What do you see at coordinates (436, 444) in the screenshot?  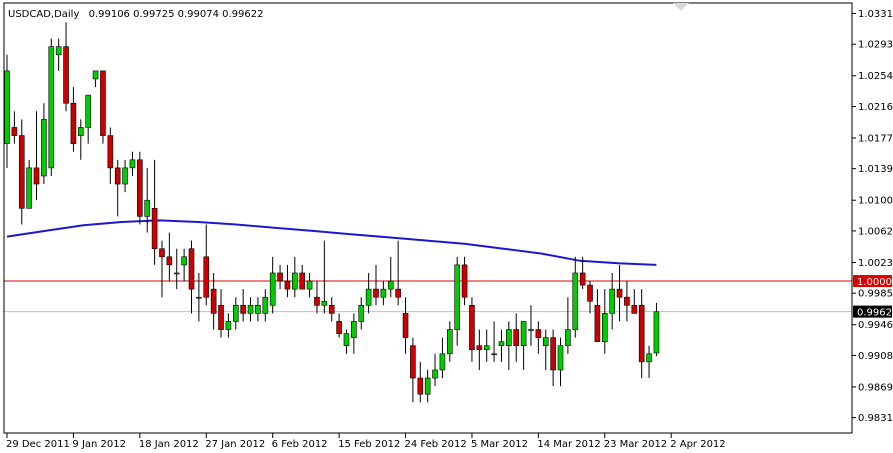 I see `time-tick-label: 24 Feb 2012` at bounding box center [436, 444].